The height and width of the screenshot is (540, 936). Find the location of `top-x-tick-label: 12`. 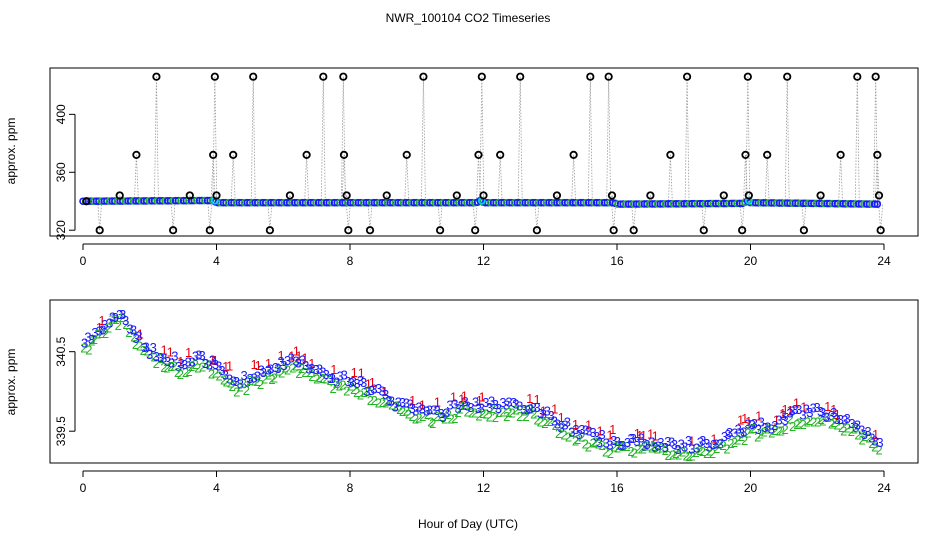

top-x-tick-label: 12 is located at coordinates (484, 261).